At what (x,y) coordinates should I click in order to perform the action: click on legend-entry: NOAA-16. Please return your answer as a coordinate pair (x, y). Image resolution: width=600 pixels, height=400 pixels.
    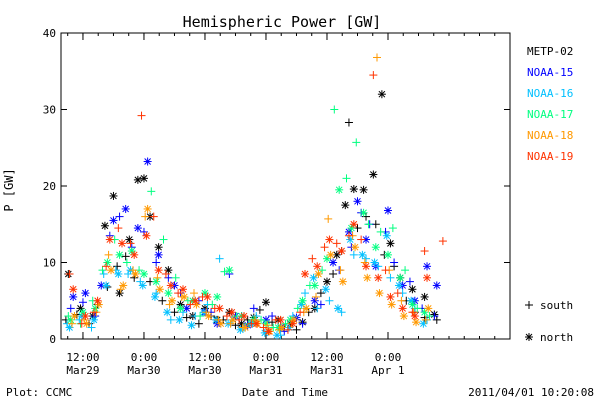
    Looking at the image, I should click on (550, 93).